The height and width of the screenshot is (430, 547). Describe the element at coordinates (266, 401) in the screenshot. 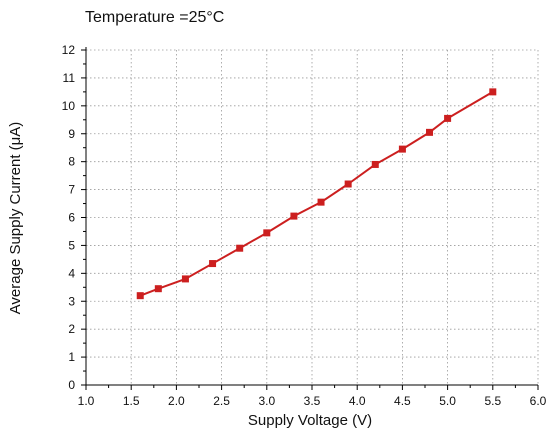

I see `x-tick-label: 3.0` at that location.